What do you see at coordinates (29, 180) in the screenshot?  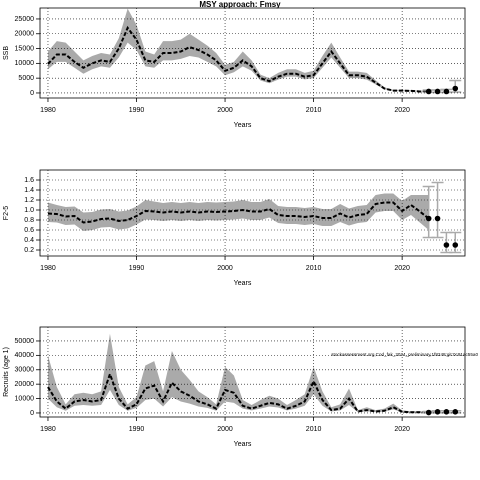 I see `y-tick-label: 1.6` at bounding box center [29, 180].